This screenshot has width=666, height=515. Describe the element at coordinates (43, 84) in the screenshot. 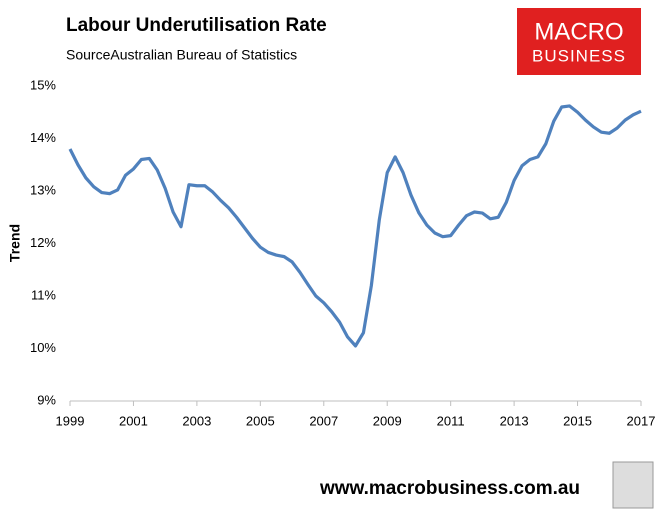

I see `y-tick-label: 15%` at that location.